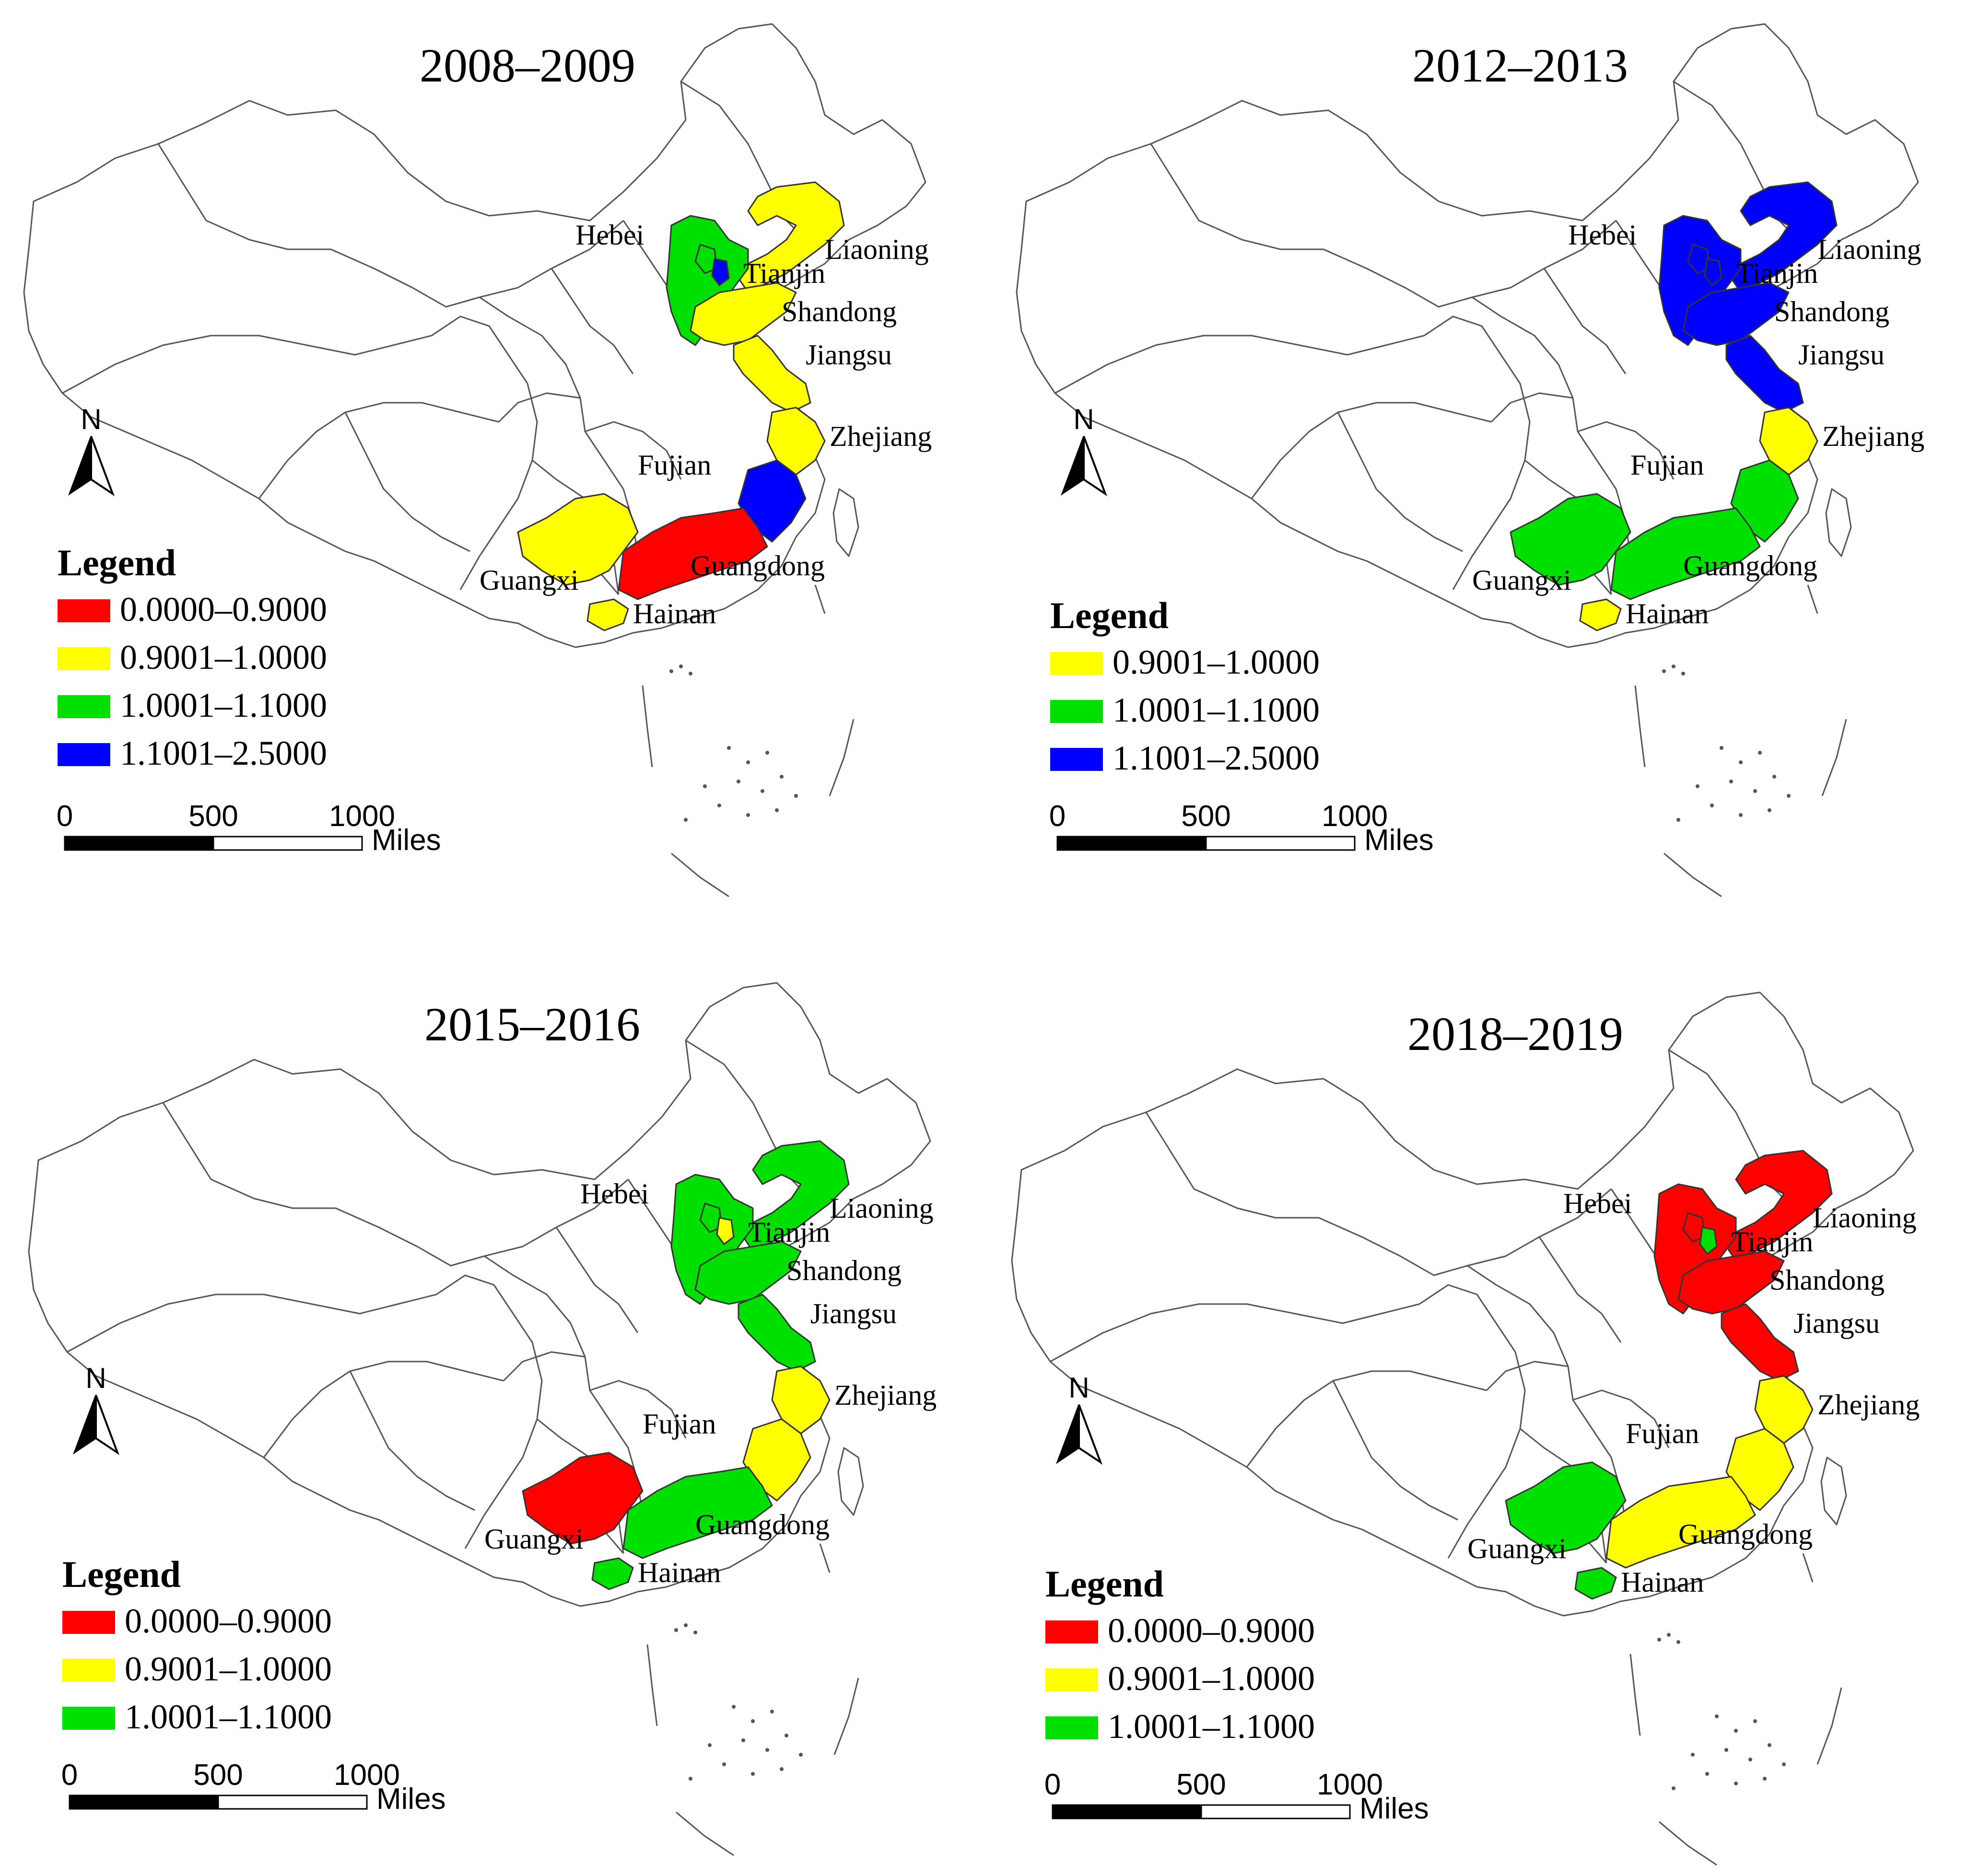 Image resolution: width=1980 pixels, height=1876 pixels. Describe the element at coordinates (1515, 1033) in the screenshot. I see `panel-title: 2018–2019` at that location.